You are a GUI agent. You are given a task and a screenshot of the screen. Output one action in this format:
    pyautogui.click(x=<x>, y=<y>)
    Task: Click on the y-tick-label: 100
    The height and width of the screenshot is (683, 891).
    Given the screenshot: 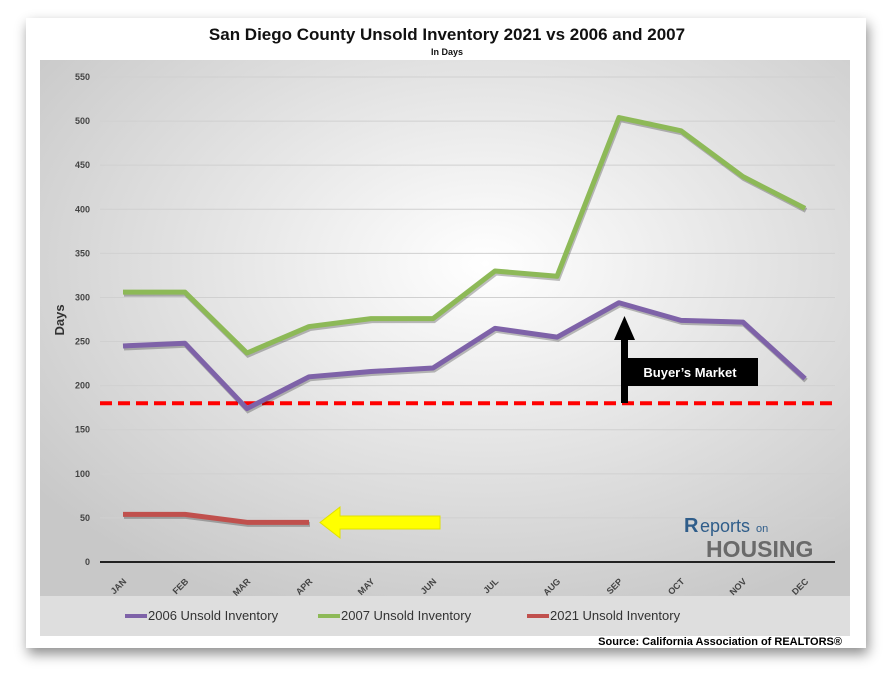 What is the action you would take?
    pyautogui.click(x=82, y=474)
    